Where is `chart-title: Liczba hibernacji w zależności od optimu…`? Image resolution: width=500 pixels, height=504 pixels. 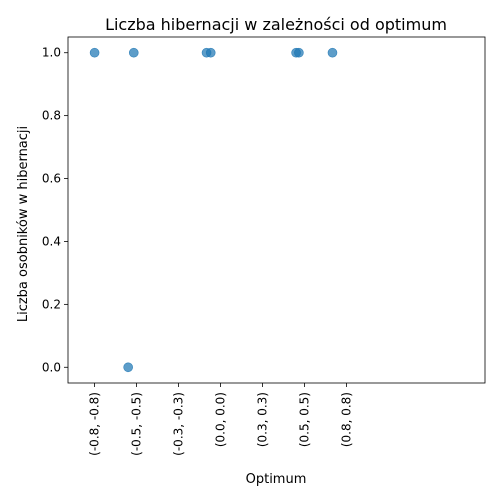
chart-title: Liczba hibernacji w zależności od optimu… is located at coordinates (276, 24).